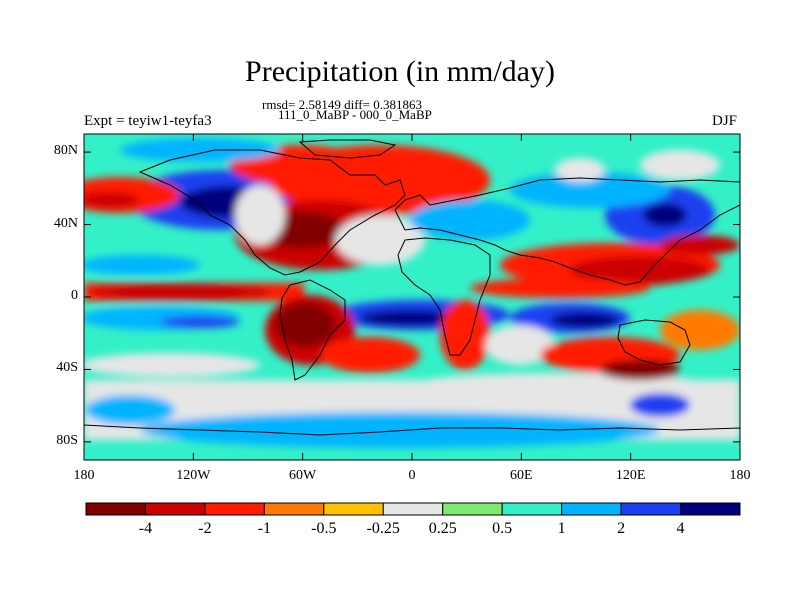 The height and width of the screenshot is (600, 800). I want to click on colorbar-label: -0.5, so click(324, 528).